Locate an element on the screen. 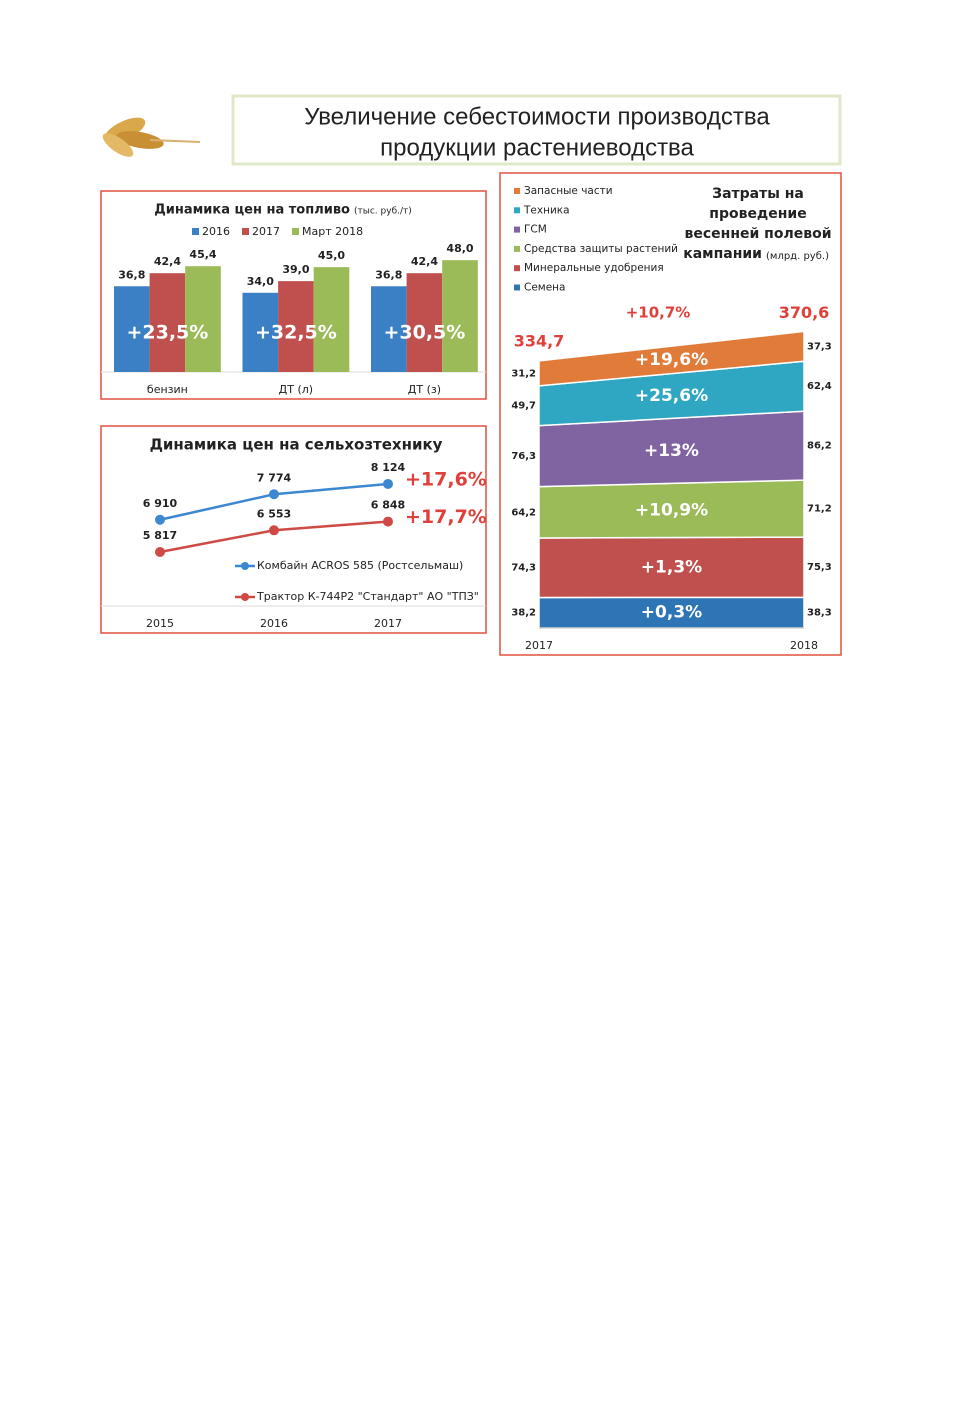  x-tick-label: бензин is located at coordinates (167, 389).